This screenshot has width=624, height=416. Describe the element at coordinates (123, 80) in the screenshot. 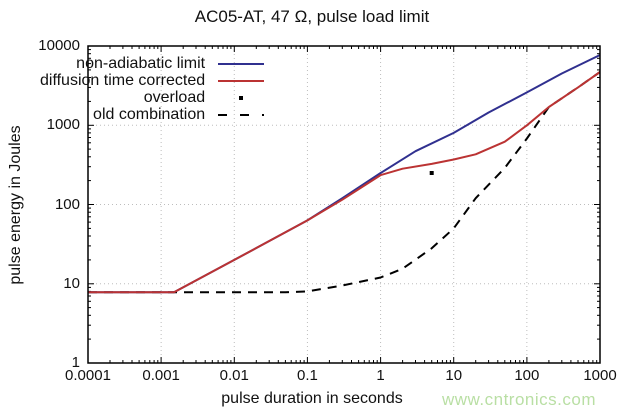

I see `legend-label: diffusion time corrected` at that location.